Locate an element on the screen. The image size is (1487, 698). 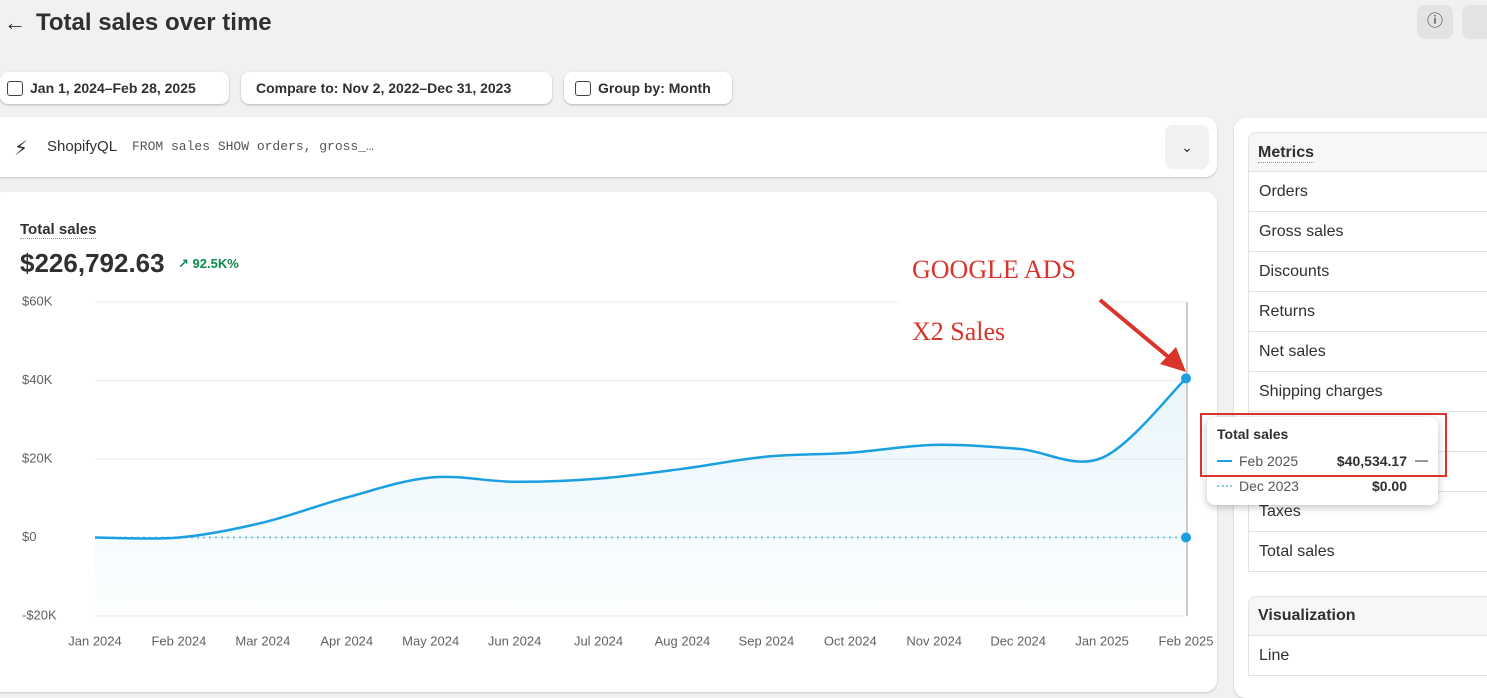
highlight-box is located at coordinates (1323, 445).